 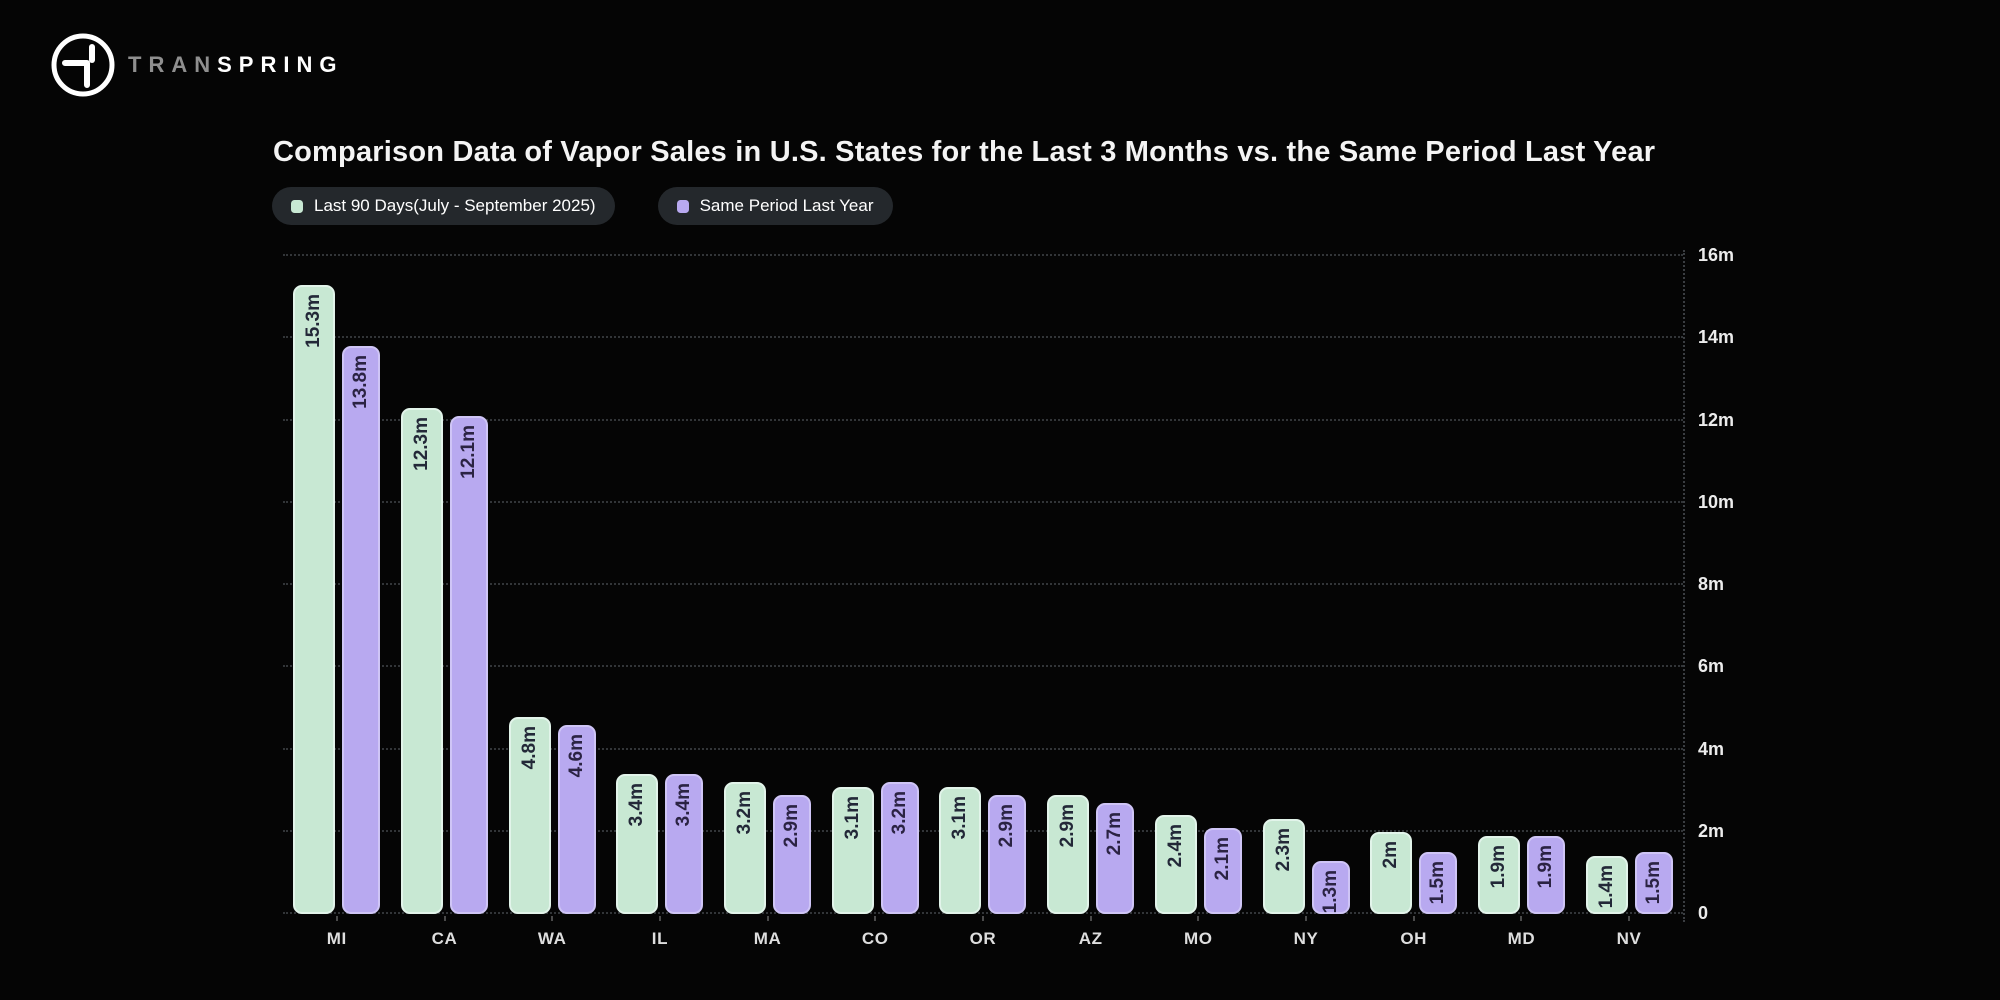 I want to click on bar-nv-previous: 1.5m, so click(x=1653, y=883).